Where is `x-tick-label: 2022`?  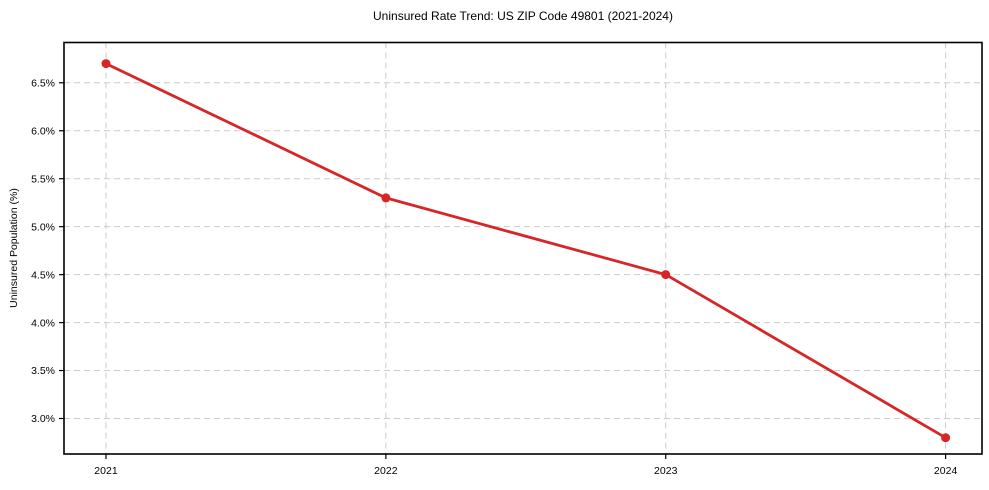 x-tick-label: 2022 is located at coordinates (386, 471).